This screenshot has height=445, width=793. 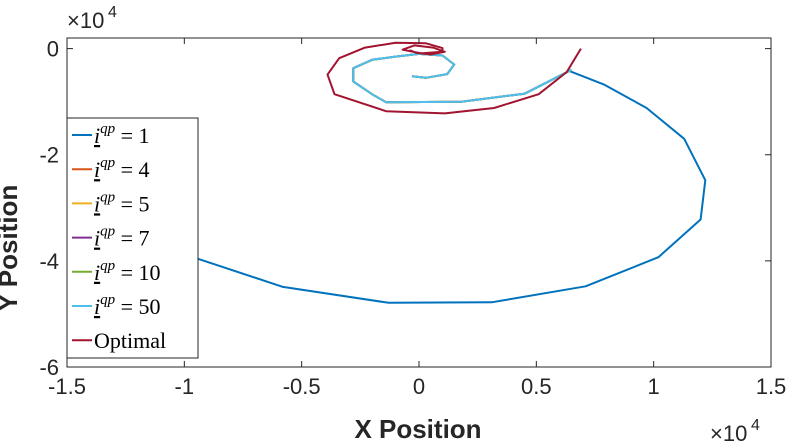 I want to click on x-tick-label: 1.5, so click(x=771, y=386).